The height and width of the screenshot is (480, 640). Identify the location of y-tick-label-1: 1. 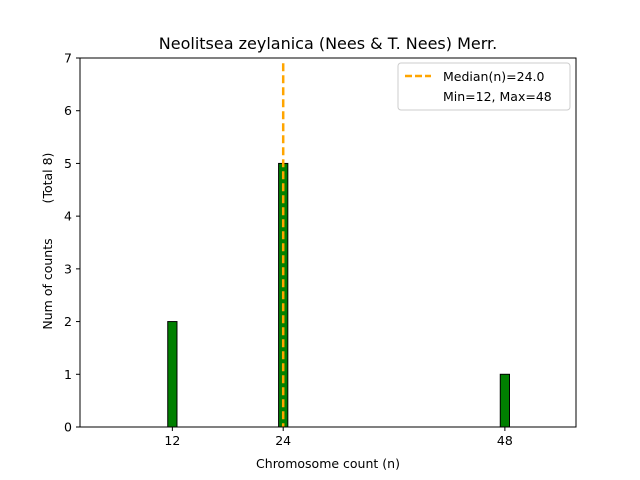
(68, 374).